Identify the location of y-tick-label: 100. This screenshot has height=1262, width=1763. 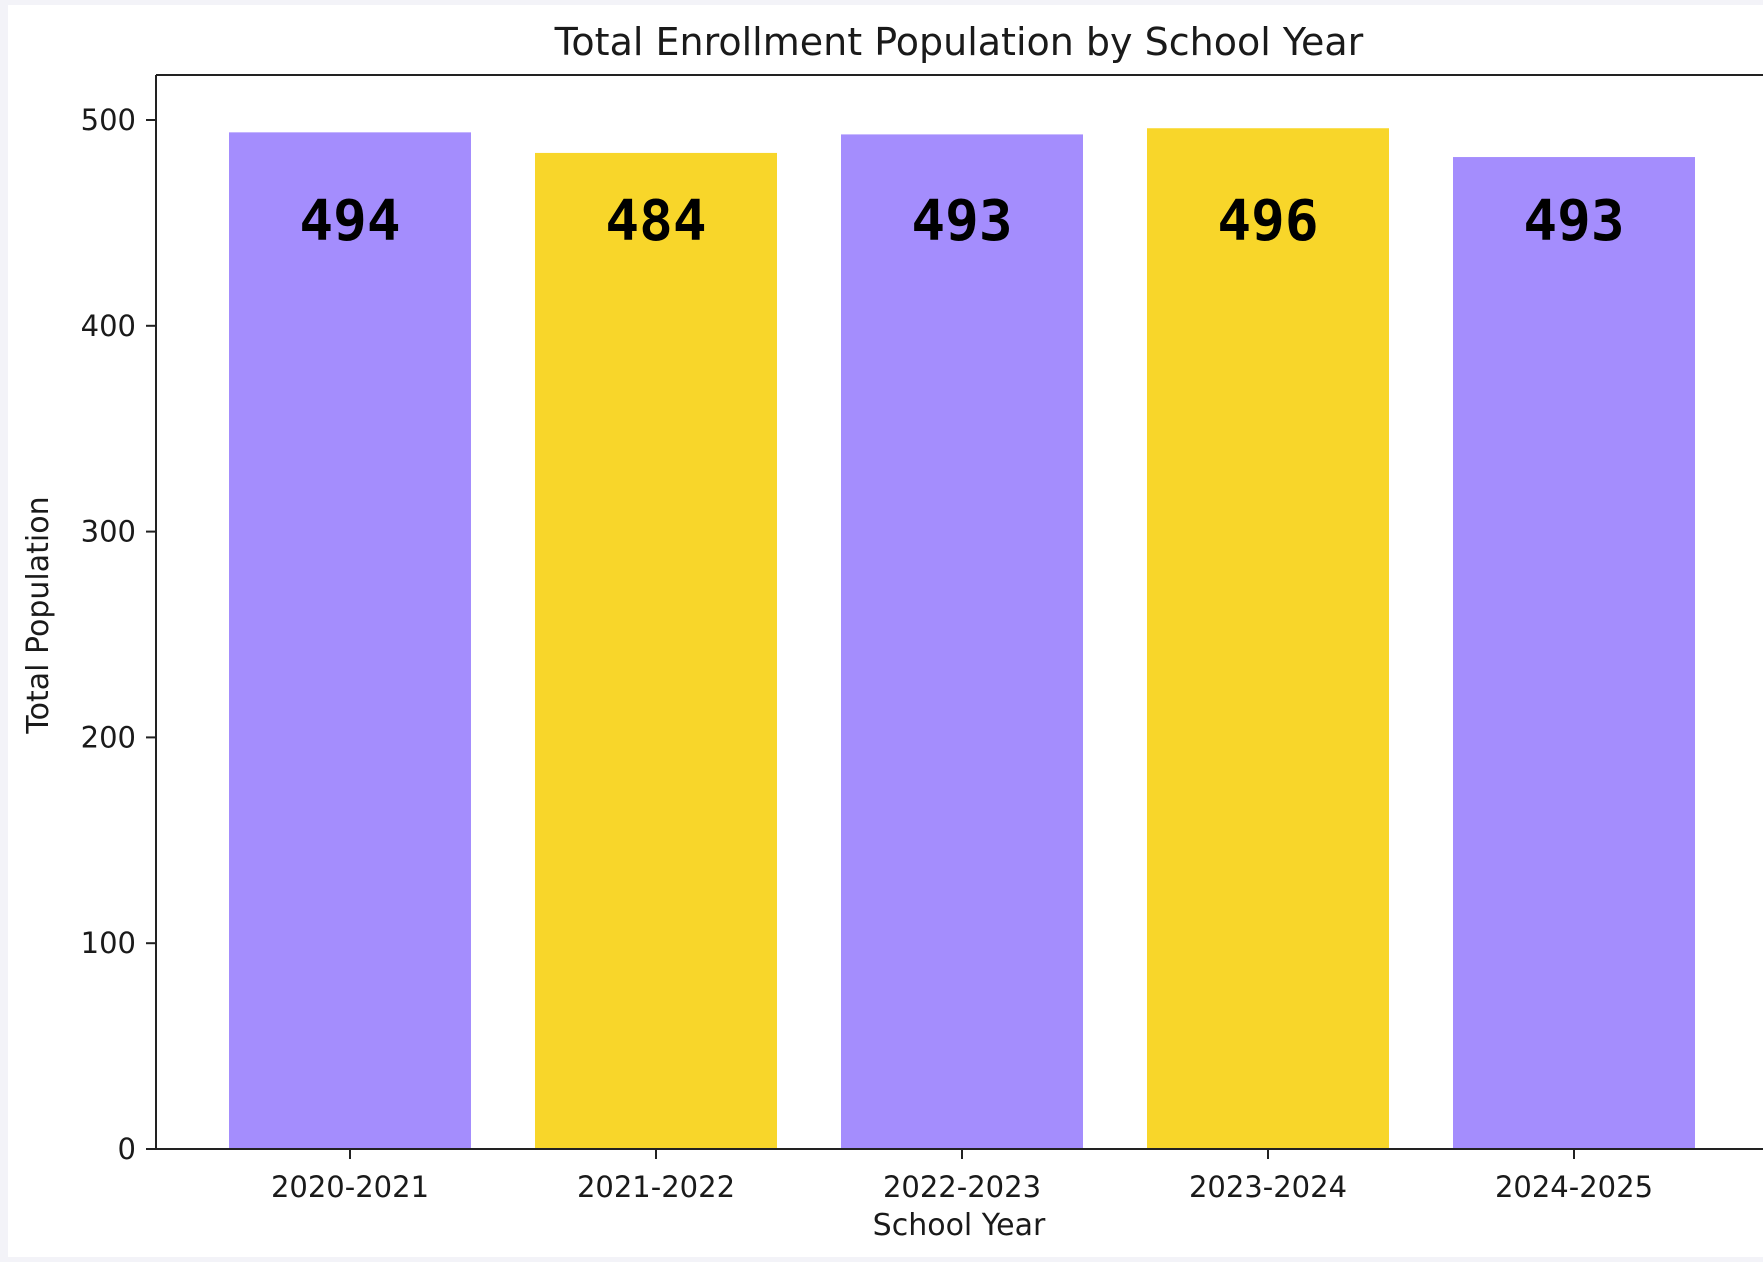
(108, 943).